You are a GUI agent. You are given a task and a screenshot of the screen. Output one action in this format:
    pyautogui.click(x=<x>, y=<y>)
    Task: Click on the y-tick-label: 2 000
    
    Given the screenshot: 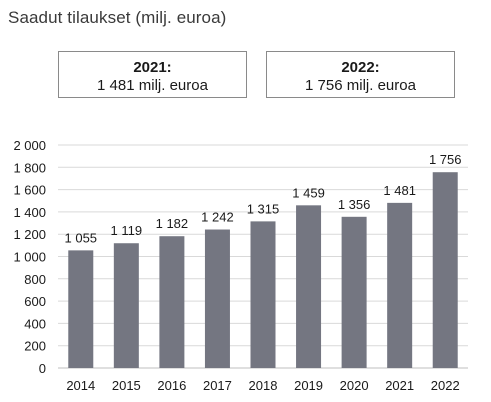 What is the action you would take?
    pyautogui.click(x=29, y=145)
    